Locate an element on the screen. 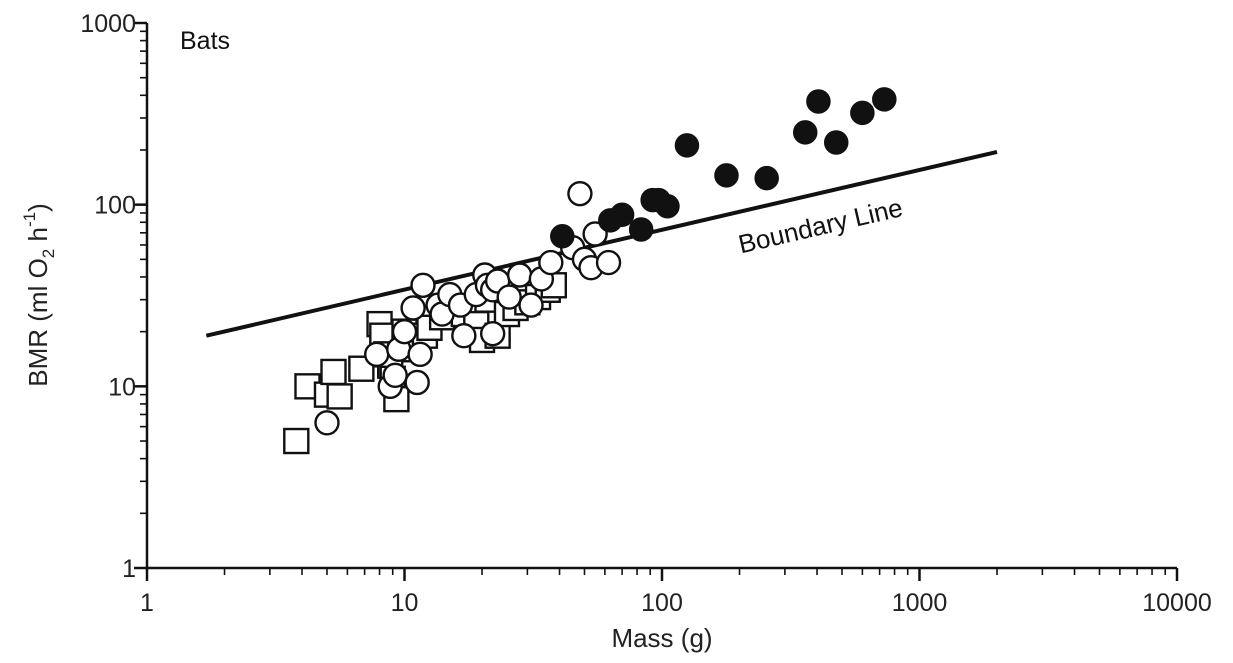 This screenshot has width=1233, height=663. y-tick-label: 100 is located at coordinates (115, 206).